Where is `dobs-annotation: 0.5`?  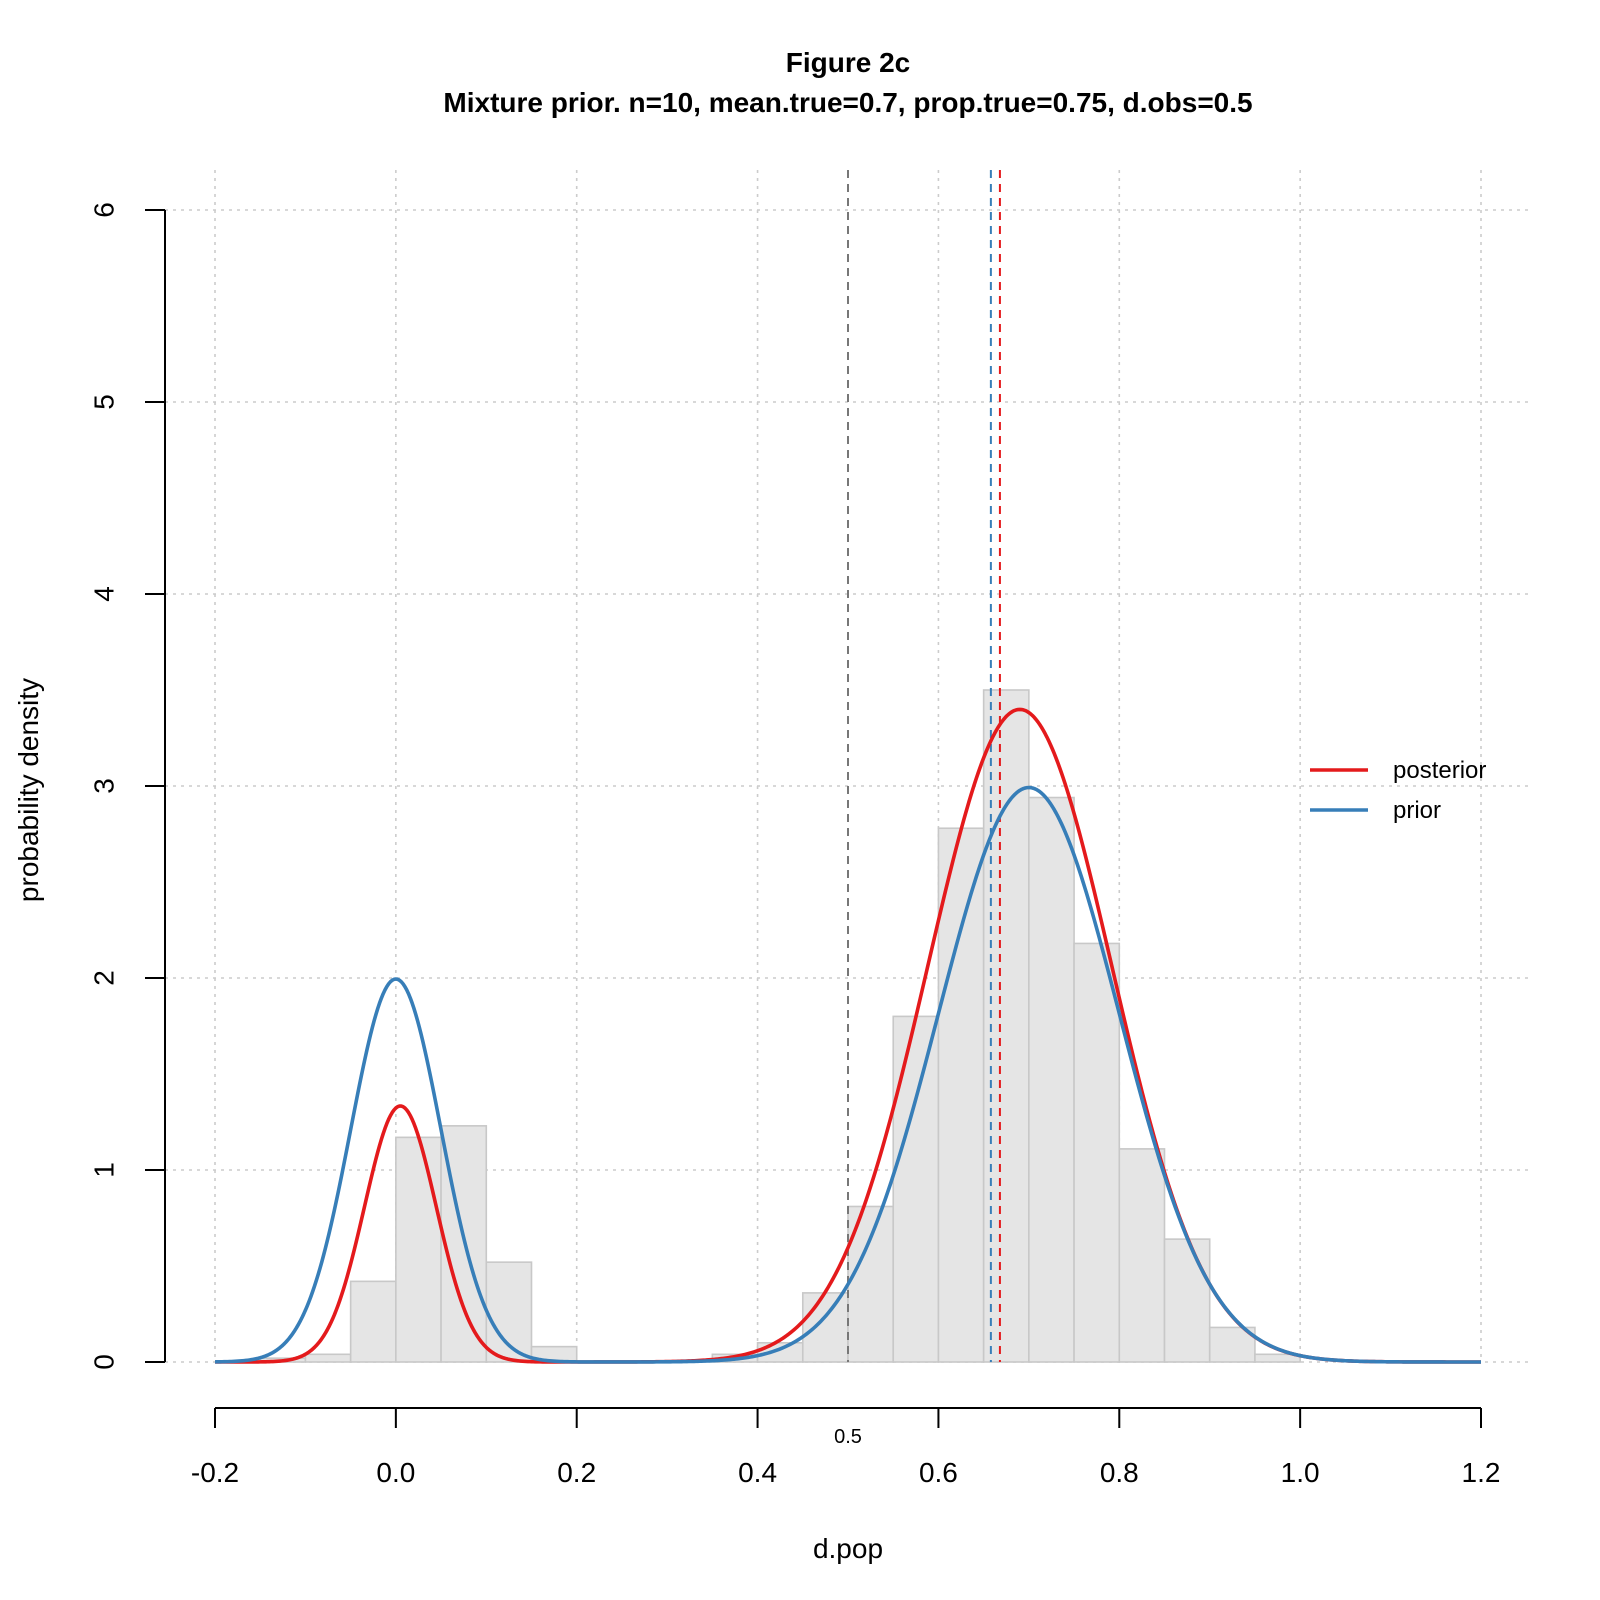 dobs-annotation: 0.5 is located at coordinates (848, 1437).